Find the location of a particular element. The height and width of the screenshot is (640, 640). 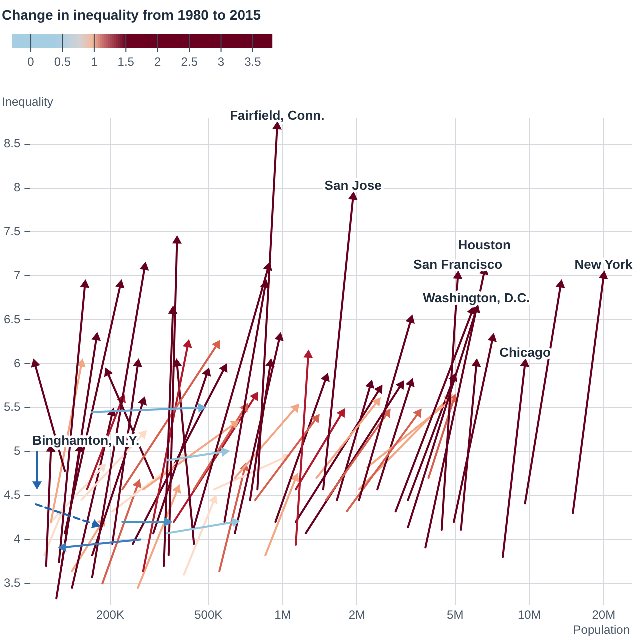

color-bar-label: 1 is located at coordinates (94, 62).